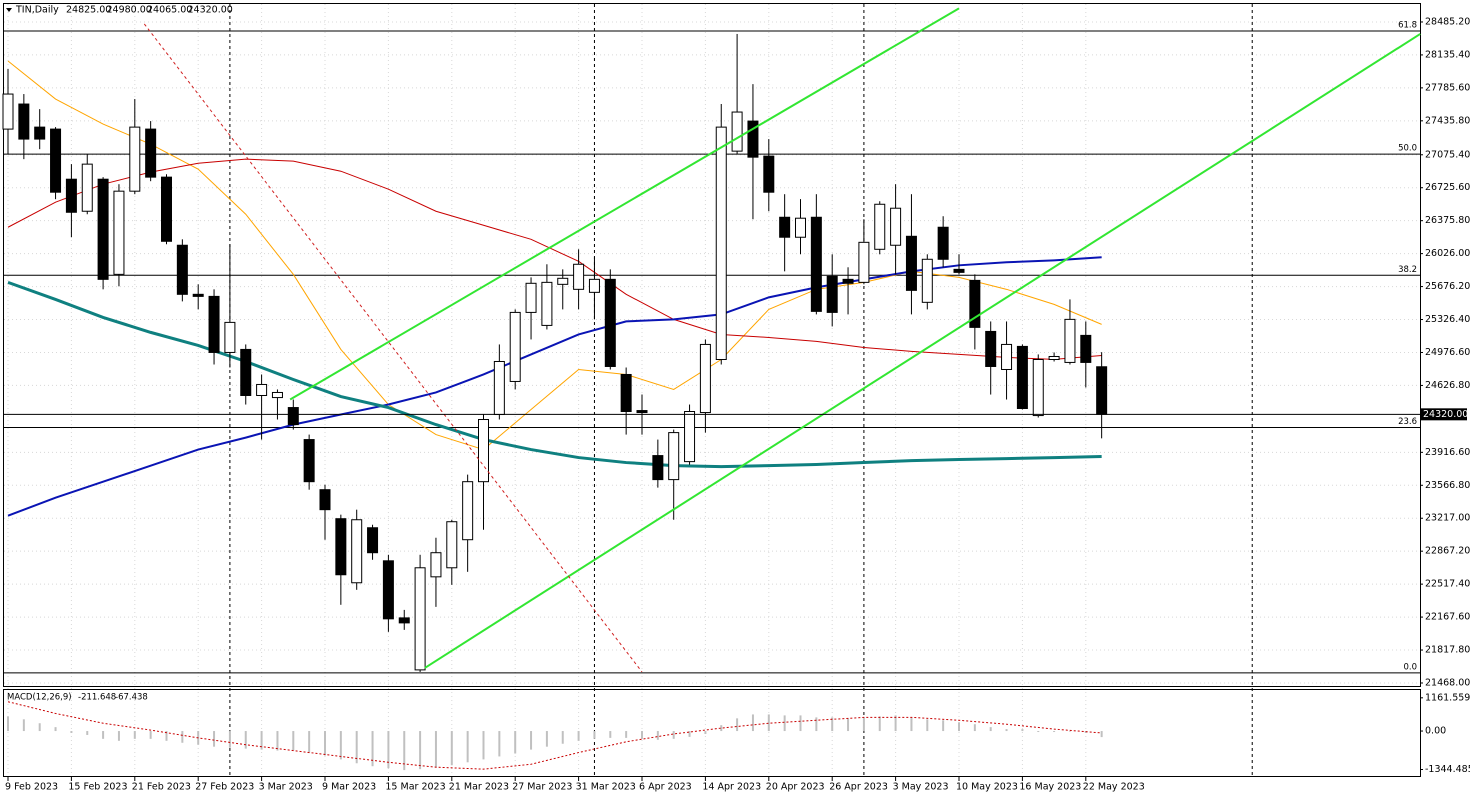  What do you see at coordinates (1407, 149) in the screenshot?
I see `fib-label: 50.0` at bounding box center [1407, 149].